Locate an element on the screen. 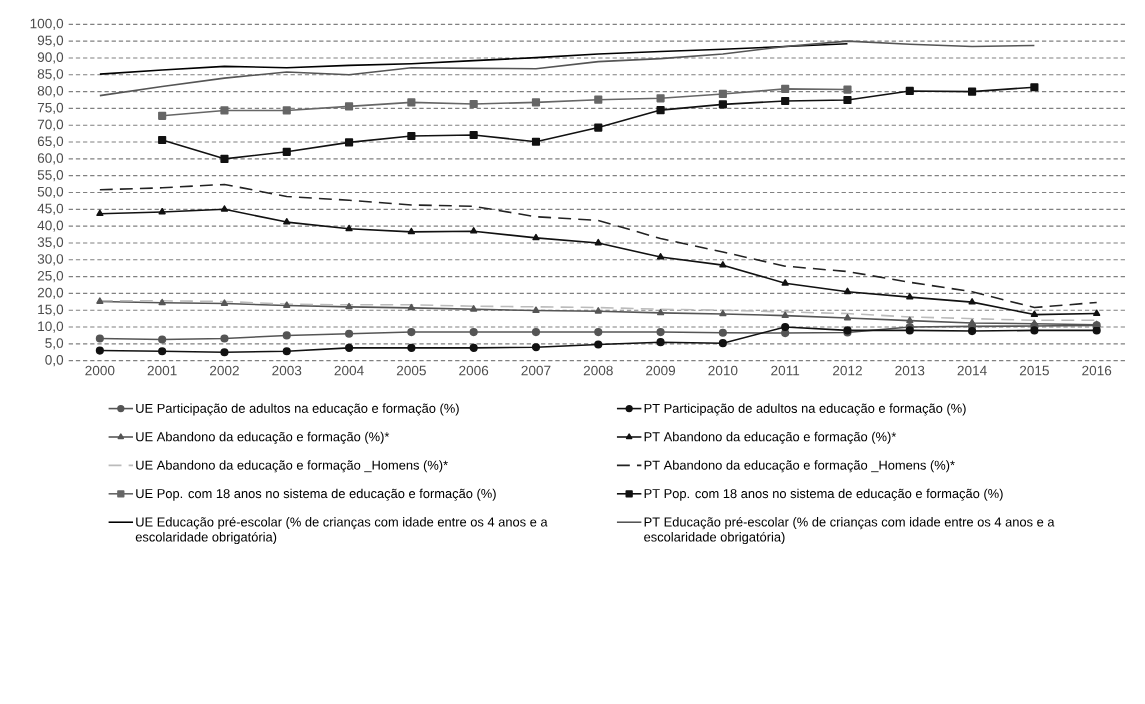 Image resolution: width=1145 pixels, height=704 pixels. legend-label: UE Educação pré-escolar (% de crianças com idade entre os 4 anos e a escolaridade obrigatória) is located at coordinates (341, 530).